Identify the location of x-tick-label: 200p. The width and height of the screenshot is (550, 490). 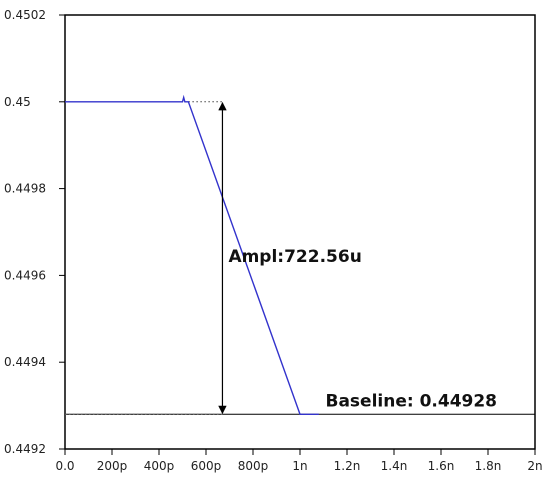
(112, 466).